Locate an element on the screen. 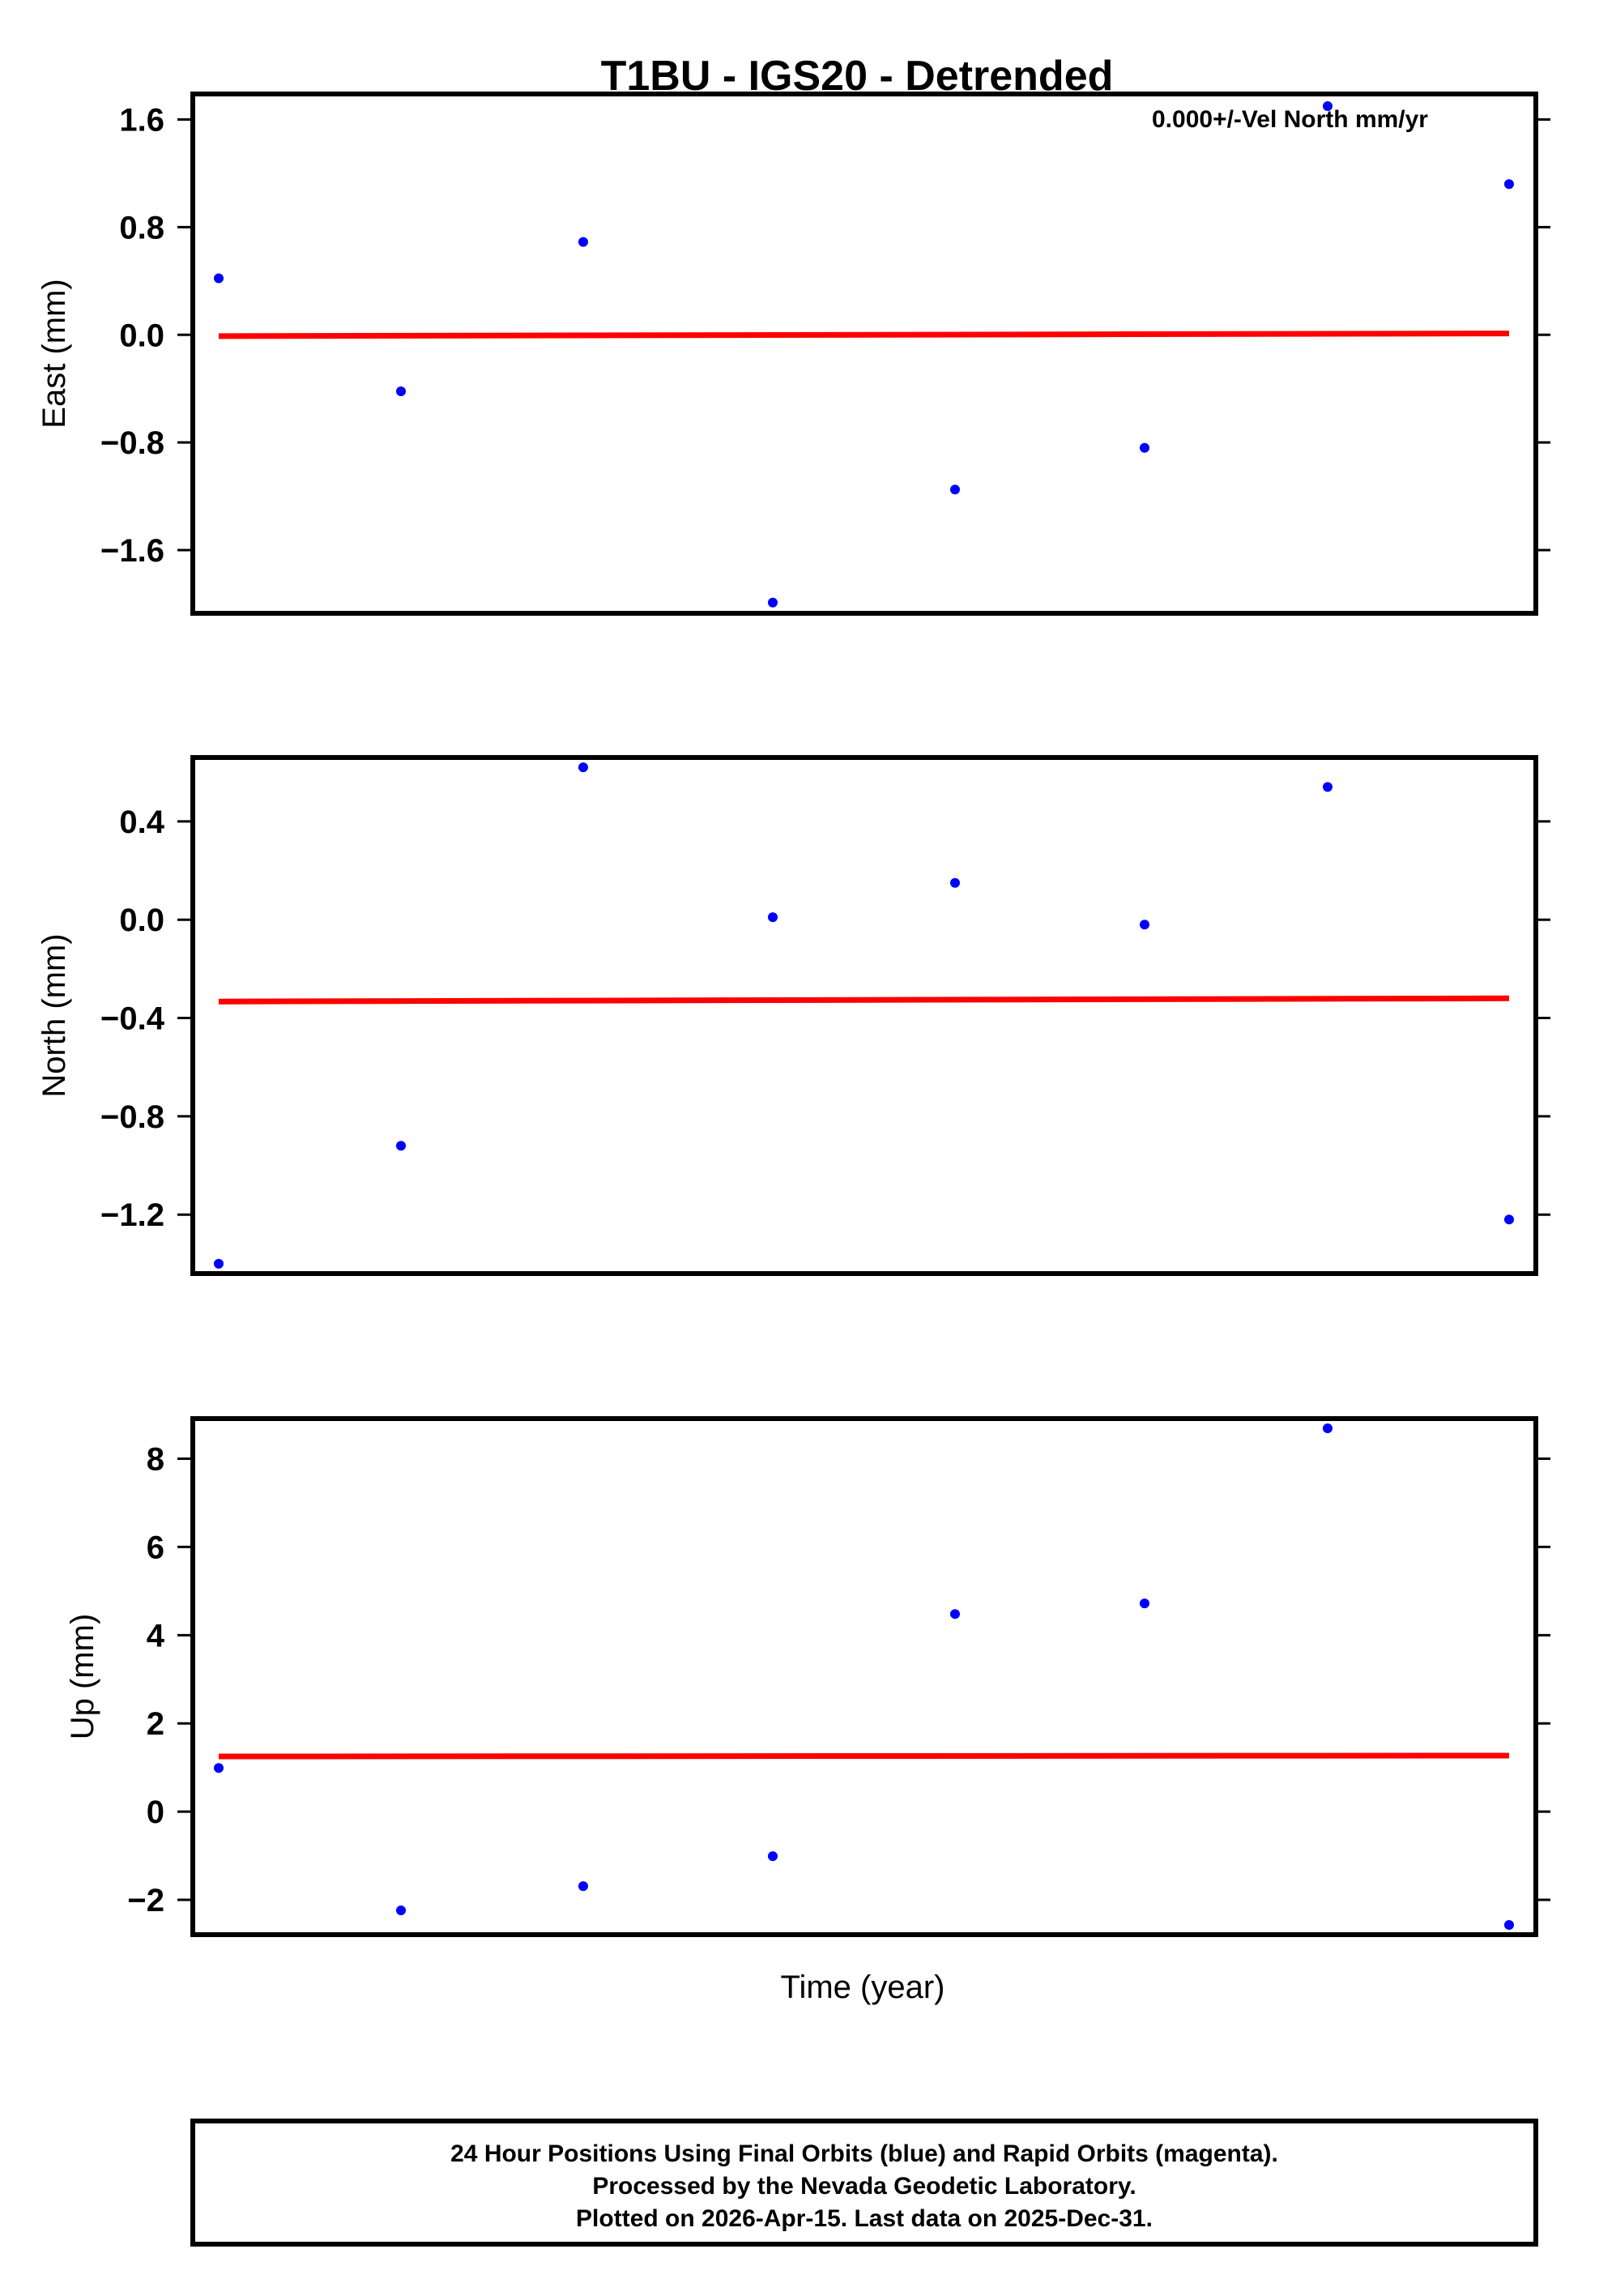 This screenshot has width=1599, height=2296. y-tick-label: 1.6 is located at coordinates (141, 121).